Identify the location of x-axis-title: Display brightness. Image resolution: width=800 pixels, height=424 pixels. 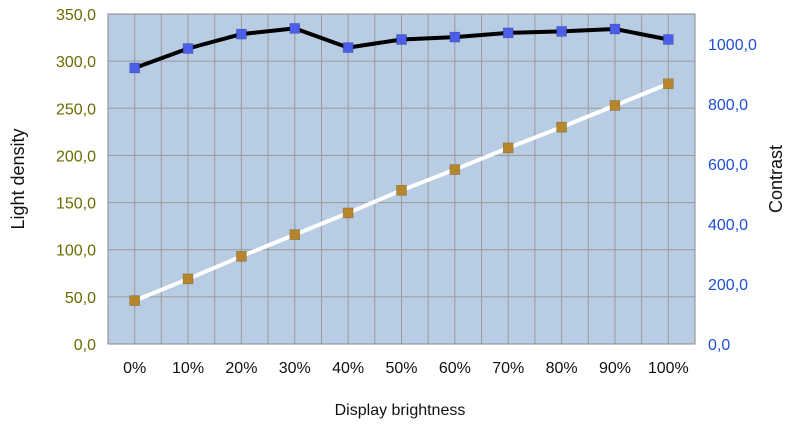
(400, 410).